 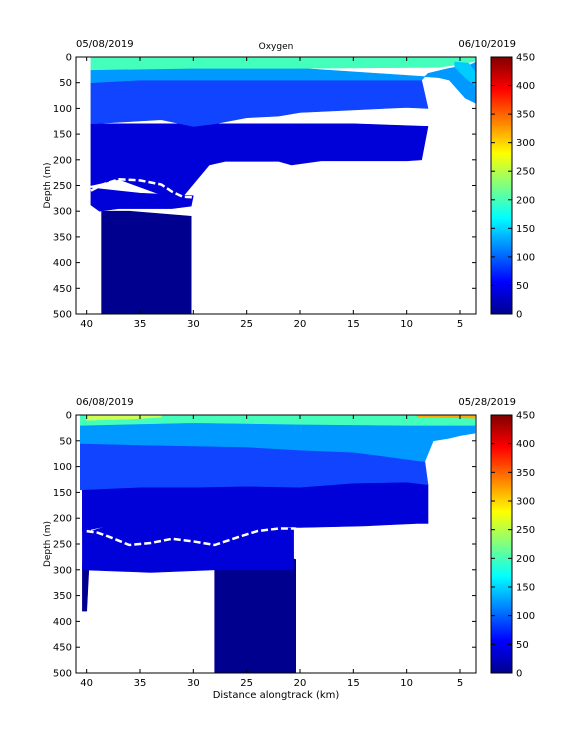 What do you see at coordinates (105, 402) in the screenshot?
I see `start-date: 06/08/2019` at bounding box center [105, 402].